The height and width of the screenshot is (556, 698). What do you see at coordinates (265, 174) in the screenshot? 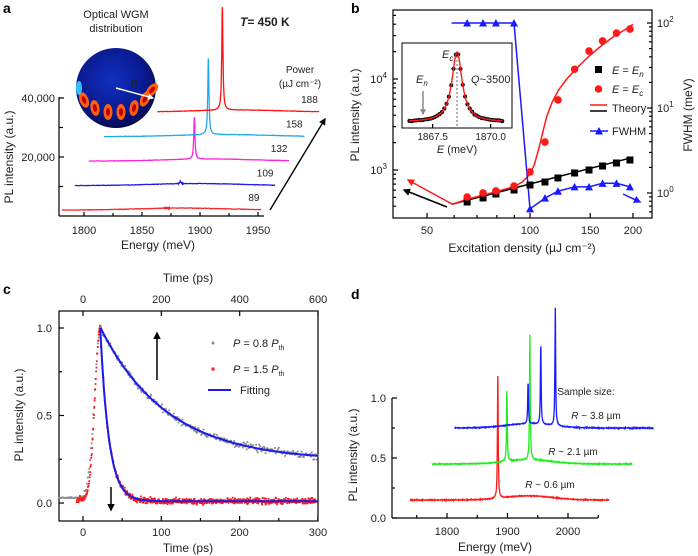
I see `power-label-109: 109` at bounding box center [265, 174].